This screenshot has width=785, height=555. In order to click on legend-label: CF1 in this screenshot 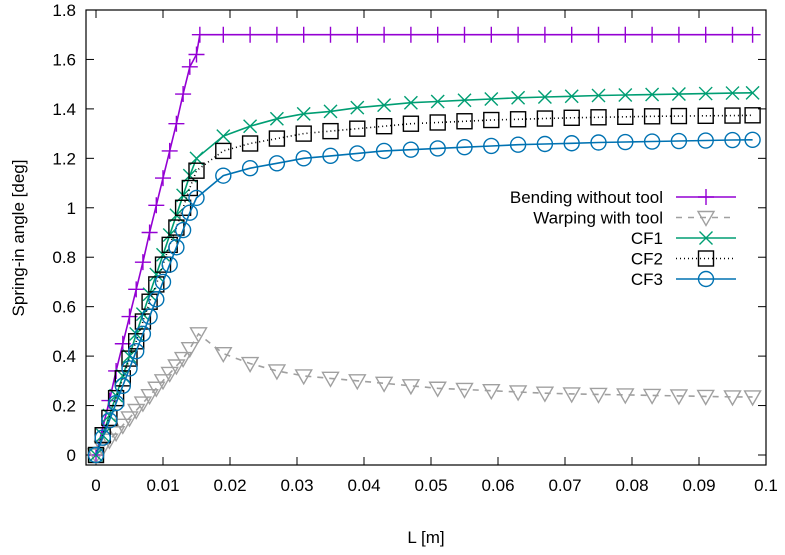, I will do `click(647, 238)`.